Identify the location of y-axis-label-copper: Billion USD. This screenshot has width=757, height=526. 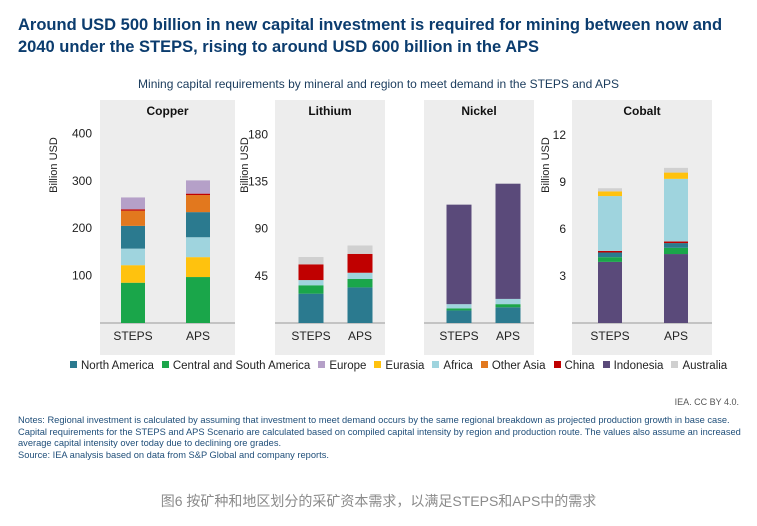
(54, 165).